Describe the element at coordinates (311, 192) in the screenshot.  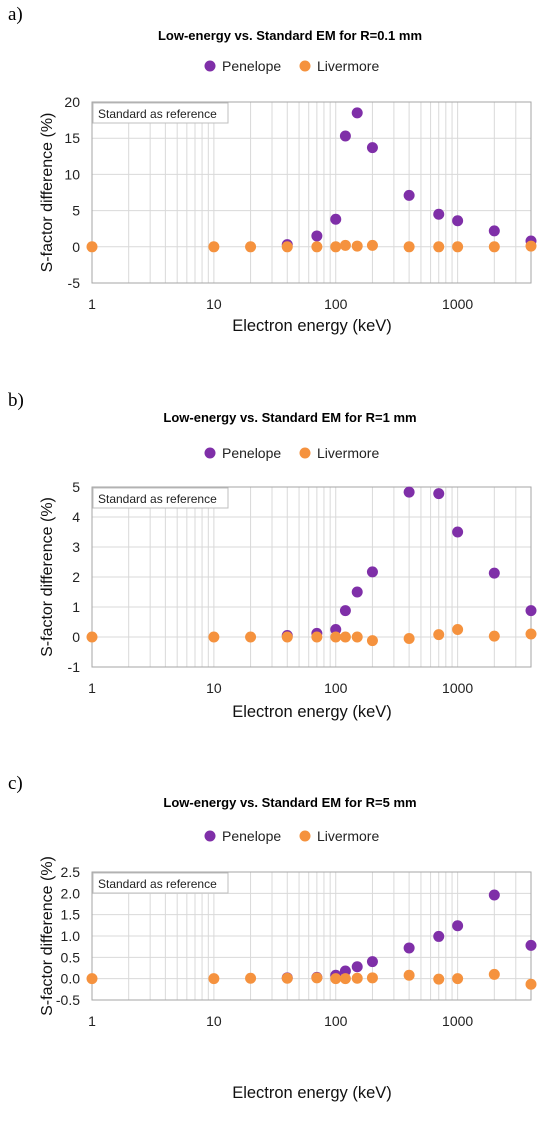
I see `plot-area-border` at that location.